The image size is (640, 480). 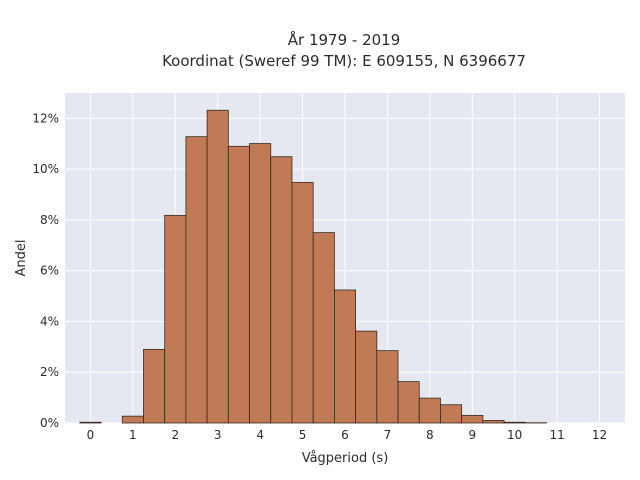 What do you see at coordinates (49, 372) in the screenshot?
I see `y-tick-label: 2%` at bounding box center [49, 372].